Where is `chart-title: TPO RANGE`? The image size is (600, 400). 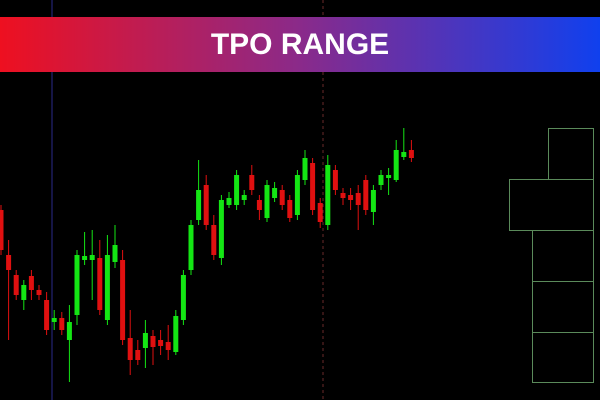
chart-title: TPO RANGE is located at coordinates (300, 44).